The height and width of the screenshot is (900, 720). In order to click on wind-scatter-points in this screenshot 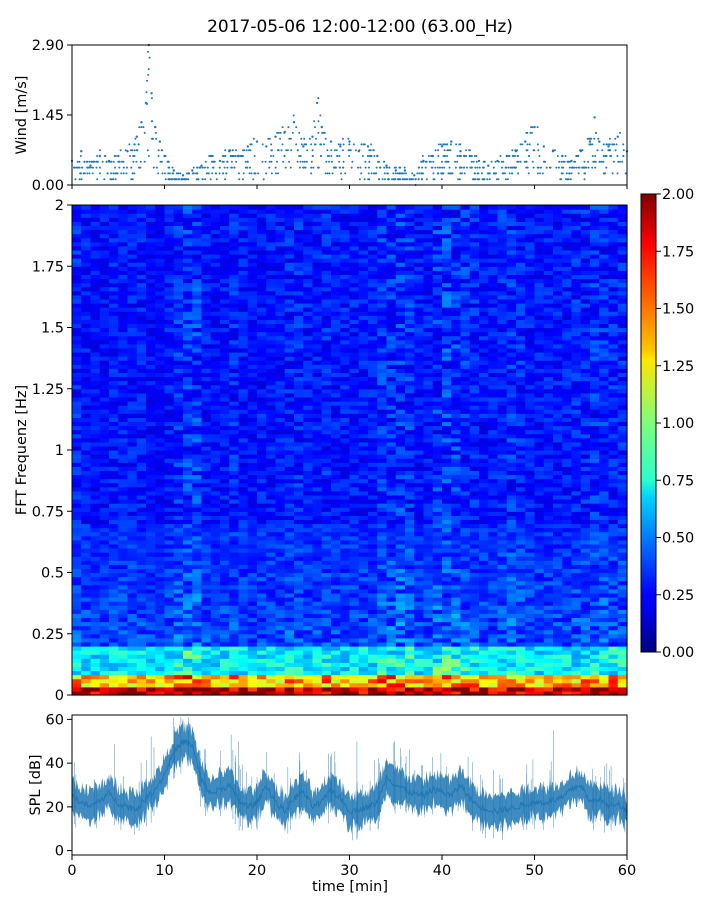, I will do `click(349, 114)`.